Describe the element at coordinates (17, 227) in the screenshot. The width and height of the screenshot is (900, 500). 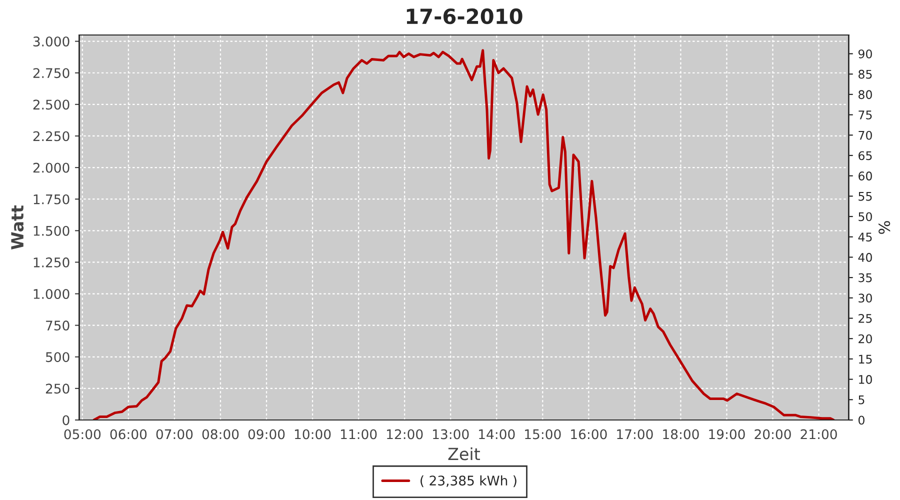
I see `y-axis-title: Watt` at that location.